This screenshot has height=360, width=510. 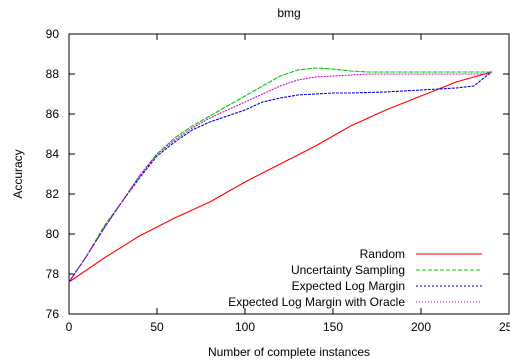 What do you see at coordinates (53, 314) in the screenshot?
I see `y-tick-label: 76` at bounding box center [53, 314].